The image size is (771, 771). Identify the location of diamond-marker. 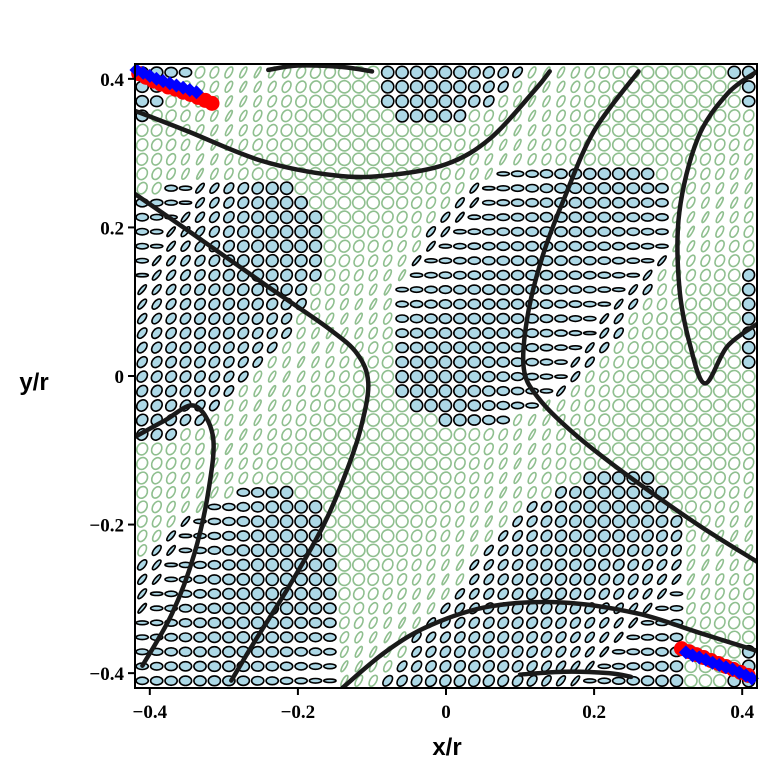
(751, 678).